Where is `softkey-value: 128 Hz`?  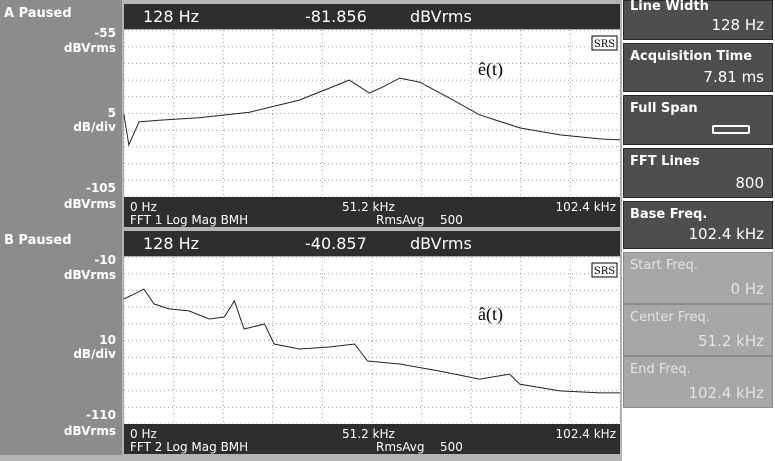 softkey-value: 128 Hz is located at coordinates (737, 25).